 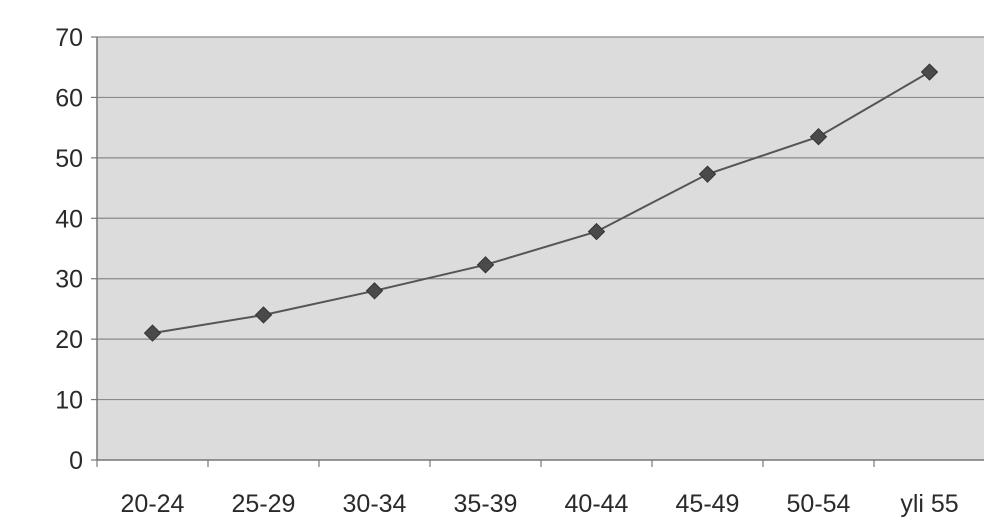 What do you see at coordinates (708, 504) in the screenshot?
I see `x-tick-label: 45-49` at bounding box center [708, 504].